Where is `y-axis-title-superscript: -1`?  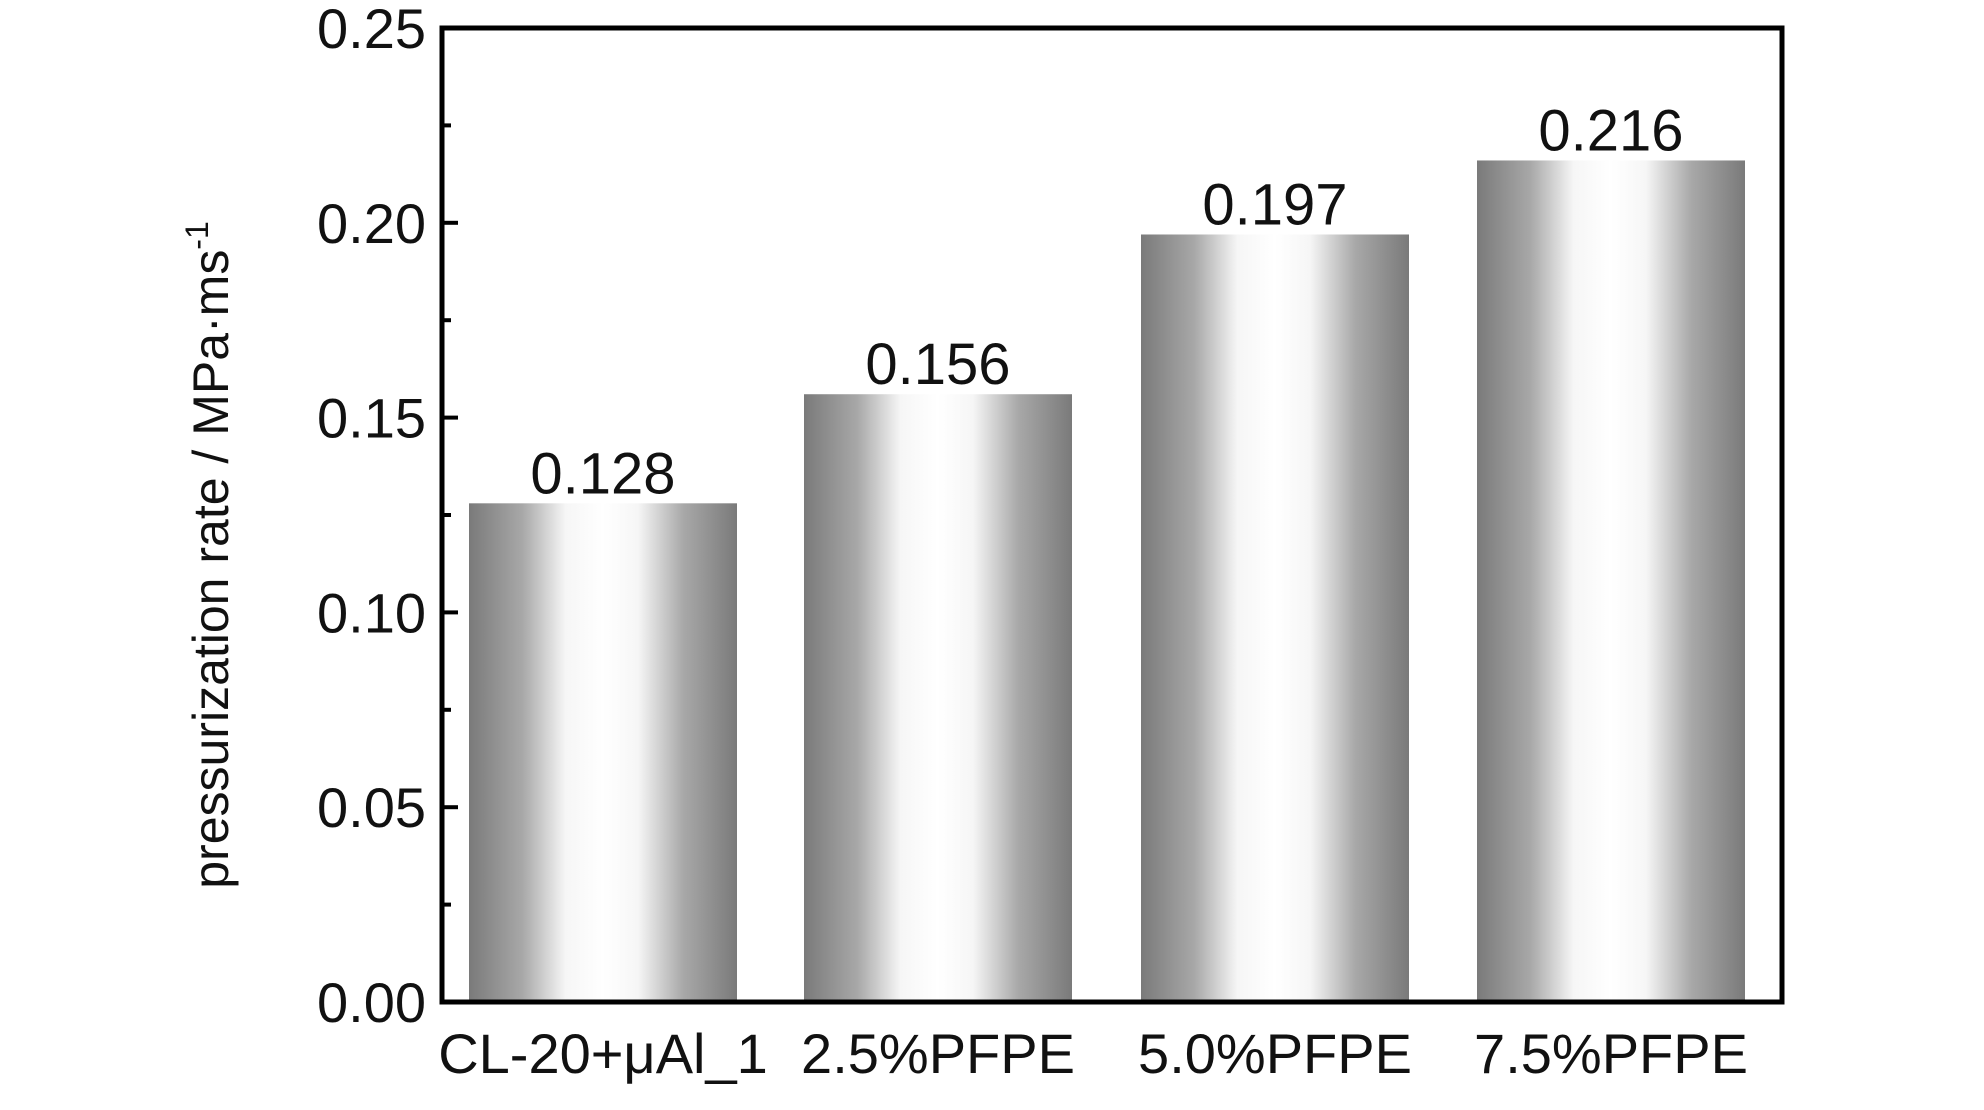 y-axis-title-superscript: -1 is located at coordinates (197, 235).